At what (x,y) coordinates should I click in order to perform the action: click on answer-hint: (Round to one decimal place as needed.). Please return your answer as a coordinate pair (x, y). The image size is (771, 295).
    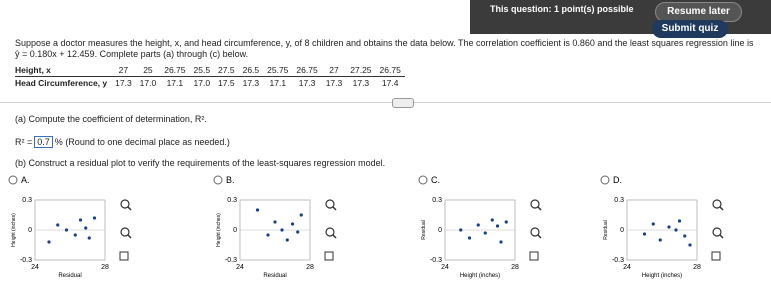
    Looking at the image, I should click on (147, 142).